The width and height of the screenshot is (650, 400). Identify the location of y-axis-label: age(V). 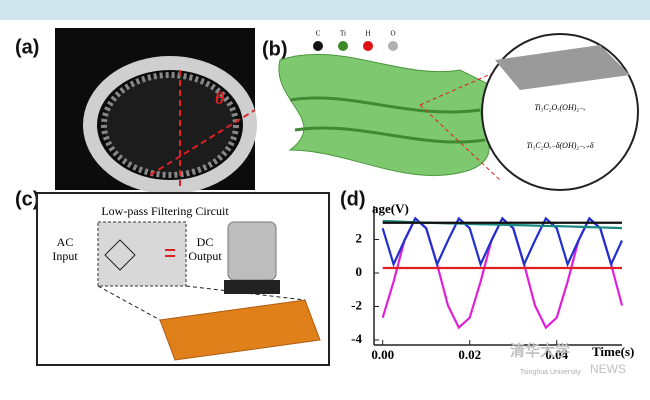
(390, 208).